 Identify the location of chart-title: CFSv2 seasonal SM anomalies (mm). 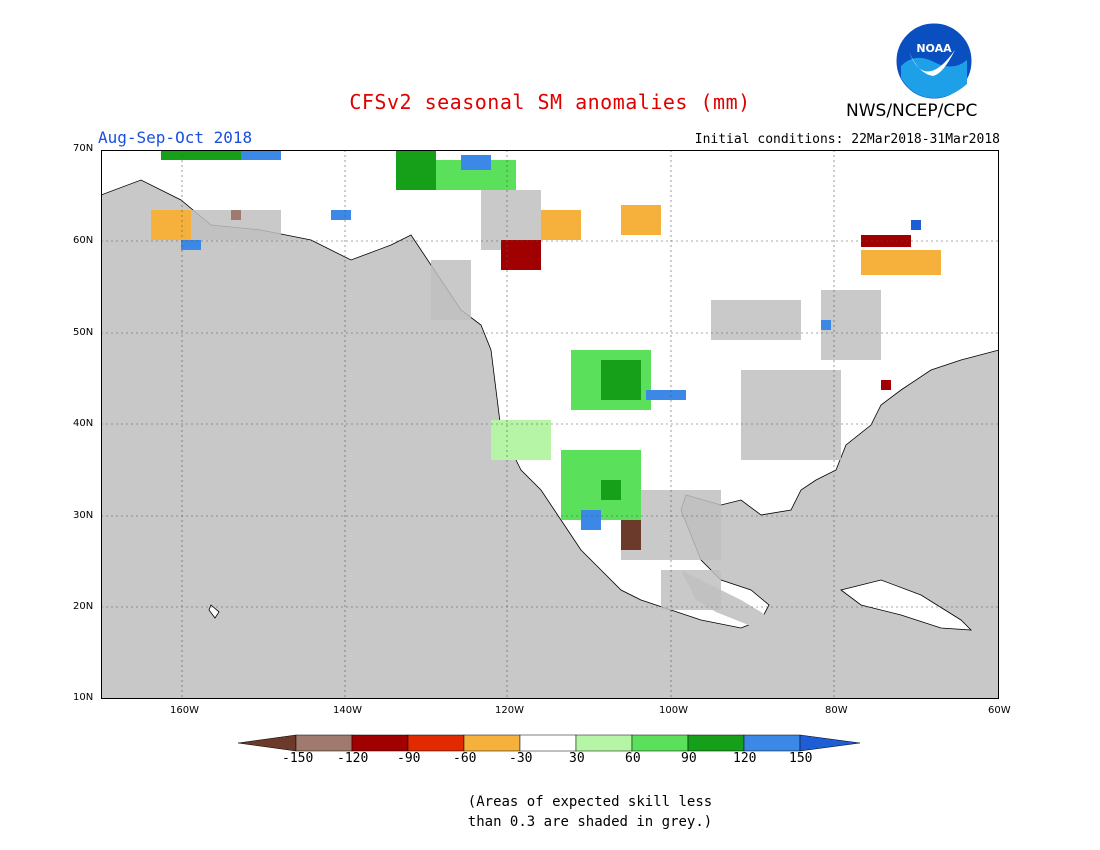
(550, 102).